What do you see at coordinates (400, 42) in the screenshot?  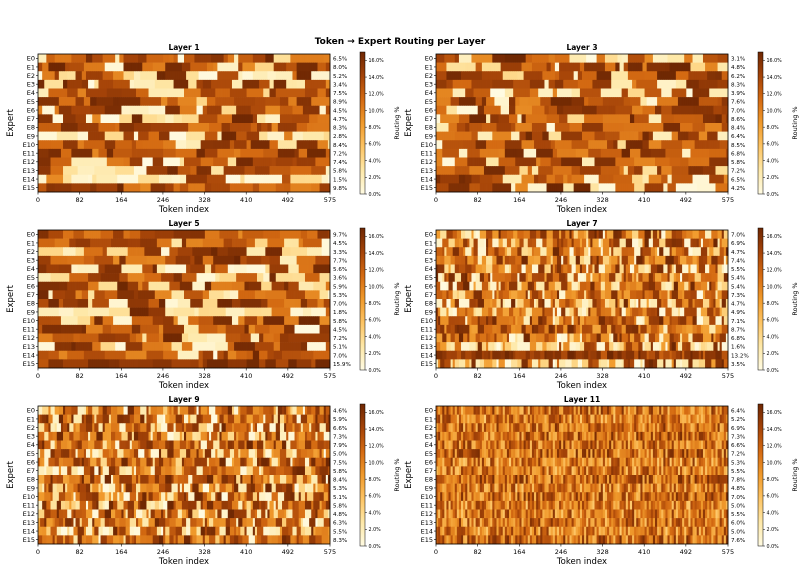 I see `figure-suptitle: Token → Expert Routing per Layer` at bounding box center [400, 42].